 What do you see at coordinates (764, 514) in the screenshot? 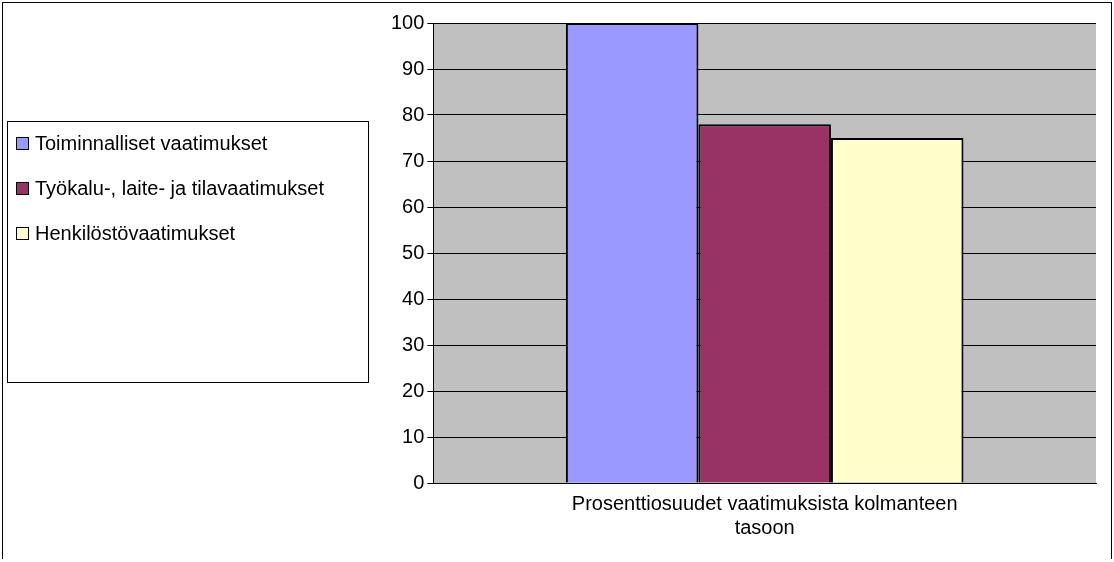
I see `x-tick-label: Prosenttiosuudet vaatimuksista kolmanteen tasoon` at bounding box center [764, 514].